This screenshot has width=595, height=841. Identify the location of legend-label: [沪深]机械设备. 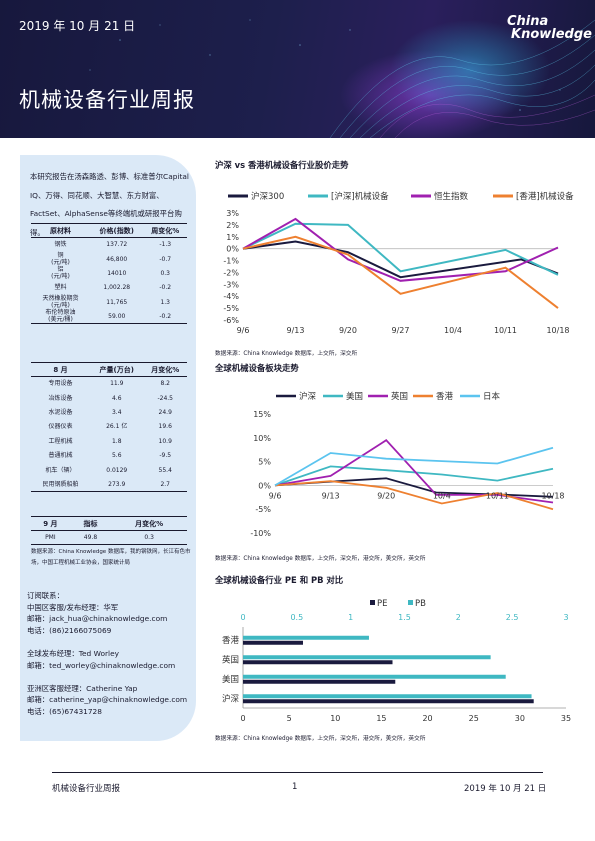
(360, 196).